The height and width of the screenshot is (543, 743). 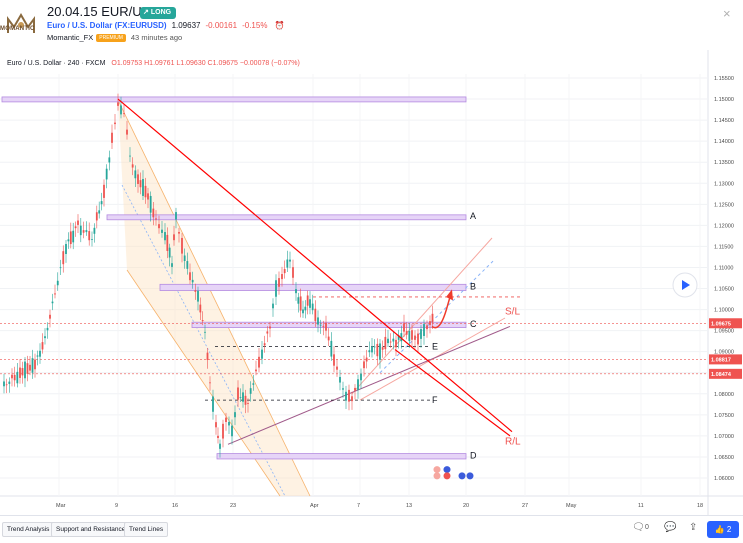 What do you see at coordinates (721, 360) in the screenshot?
I see `price-label-text: 1.08817` at bounding box center [721, 360].